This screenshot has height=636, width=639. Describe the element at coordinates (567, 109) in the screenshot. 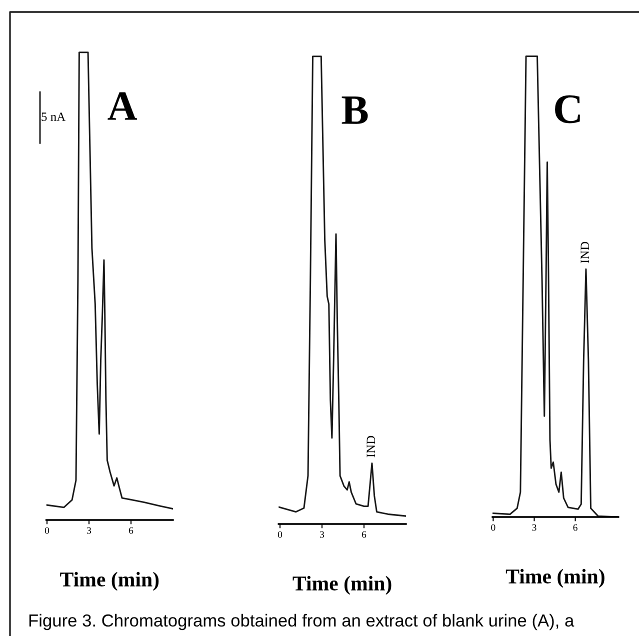

I see `text: C` at that location.